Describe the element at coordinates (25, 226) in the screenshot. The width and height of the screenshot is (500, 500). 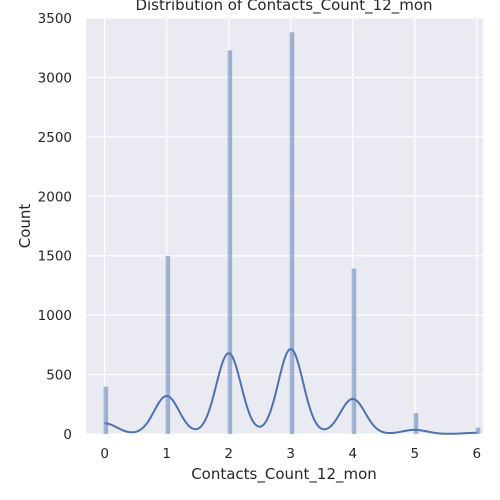
I see `y-axis-label: Count` at that location.